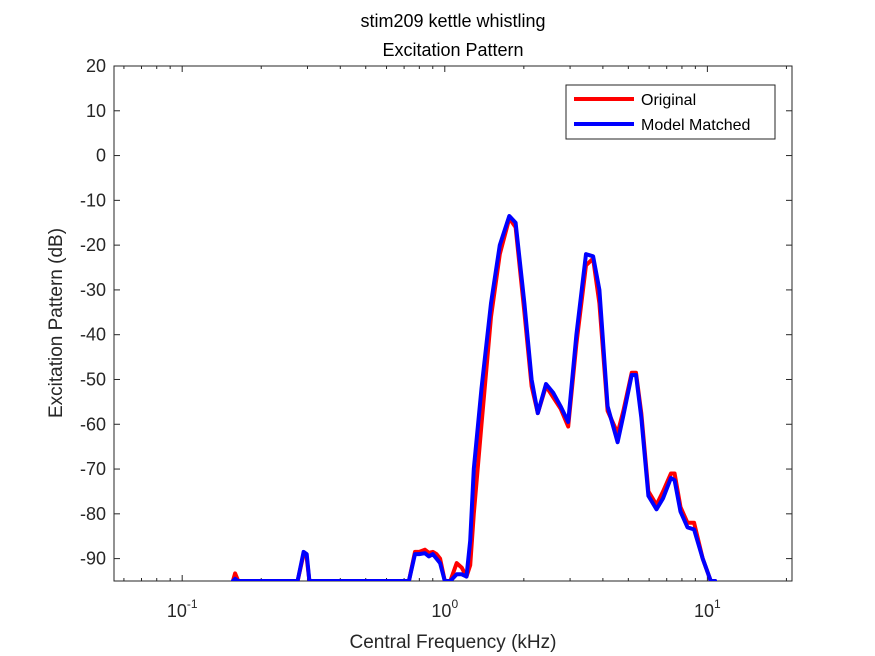 The height and width of the screenshot is (656, 875). I want to click on x-axis-label: Central Frequency (kHz), so click(453, 642).